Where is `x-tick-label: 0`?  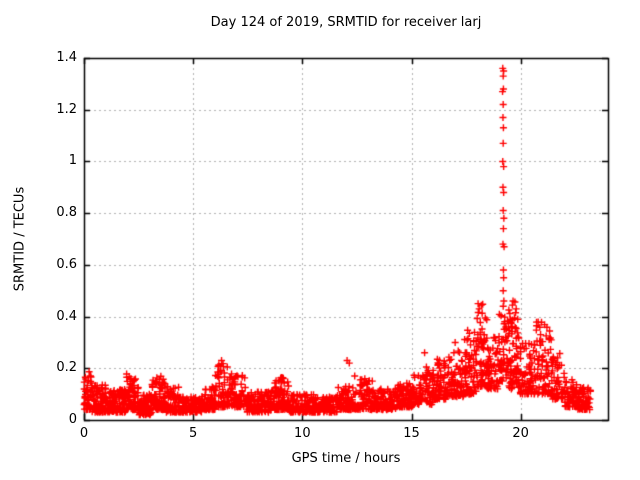
x-tick-label: 0 is located at coordinates (84, 433).